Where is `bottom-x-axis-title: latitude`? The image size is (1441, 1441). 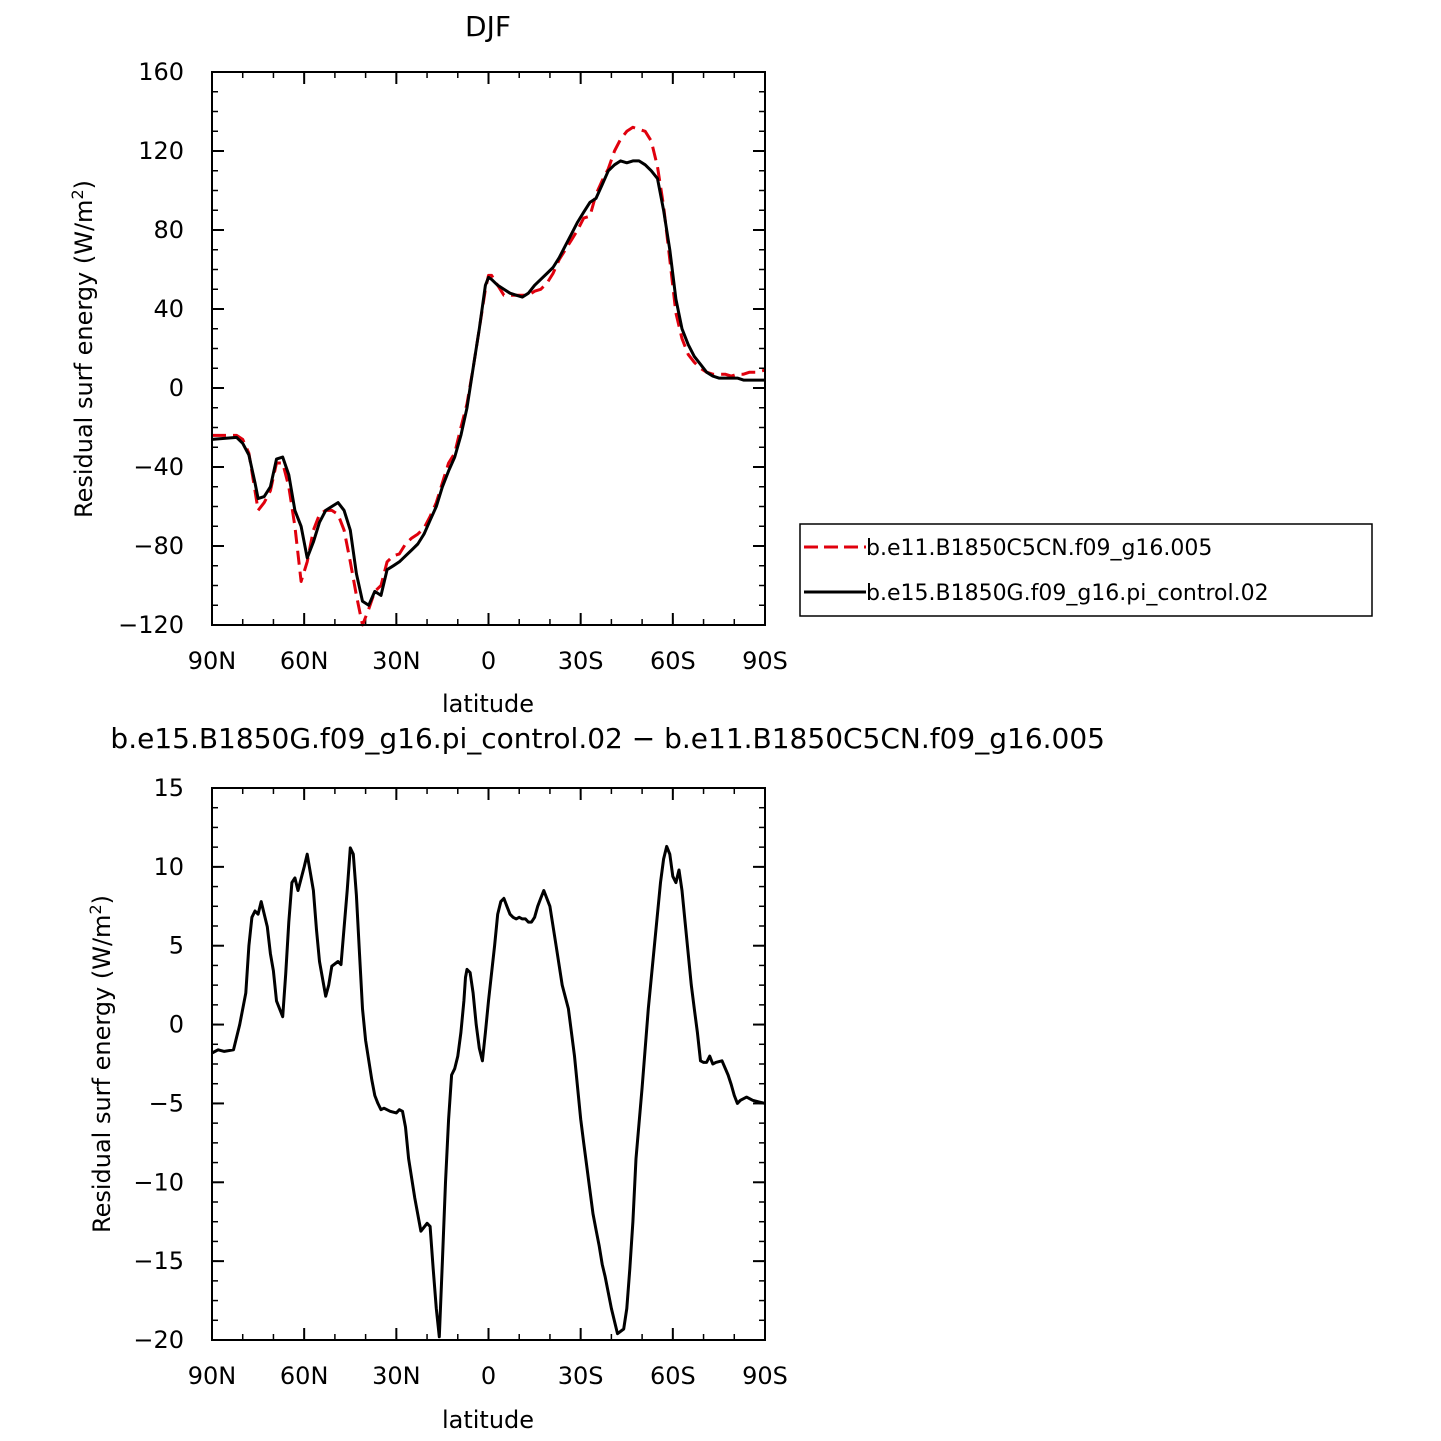
bottom-x-axis-title: latitude is located at coordinates (488, 1420).